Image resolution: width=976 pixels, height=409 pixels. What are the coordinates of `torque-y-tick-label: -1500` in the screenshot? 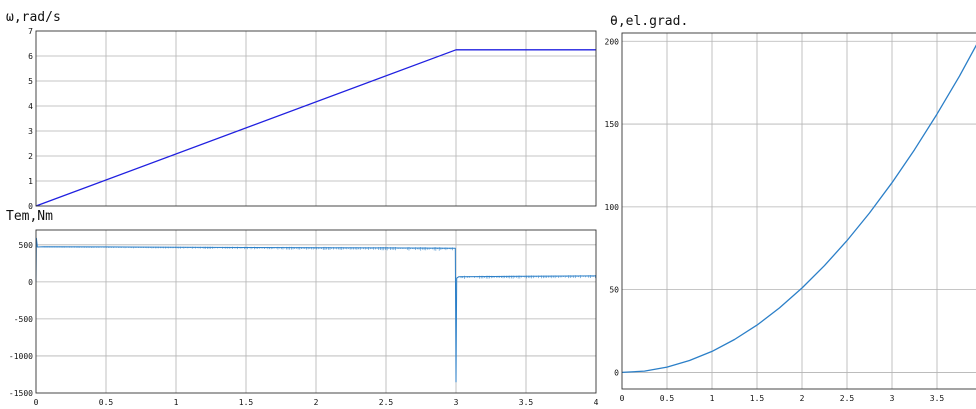 It's located at (21, 393).